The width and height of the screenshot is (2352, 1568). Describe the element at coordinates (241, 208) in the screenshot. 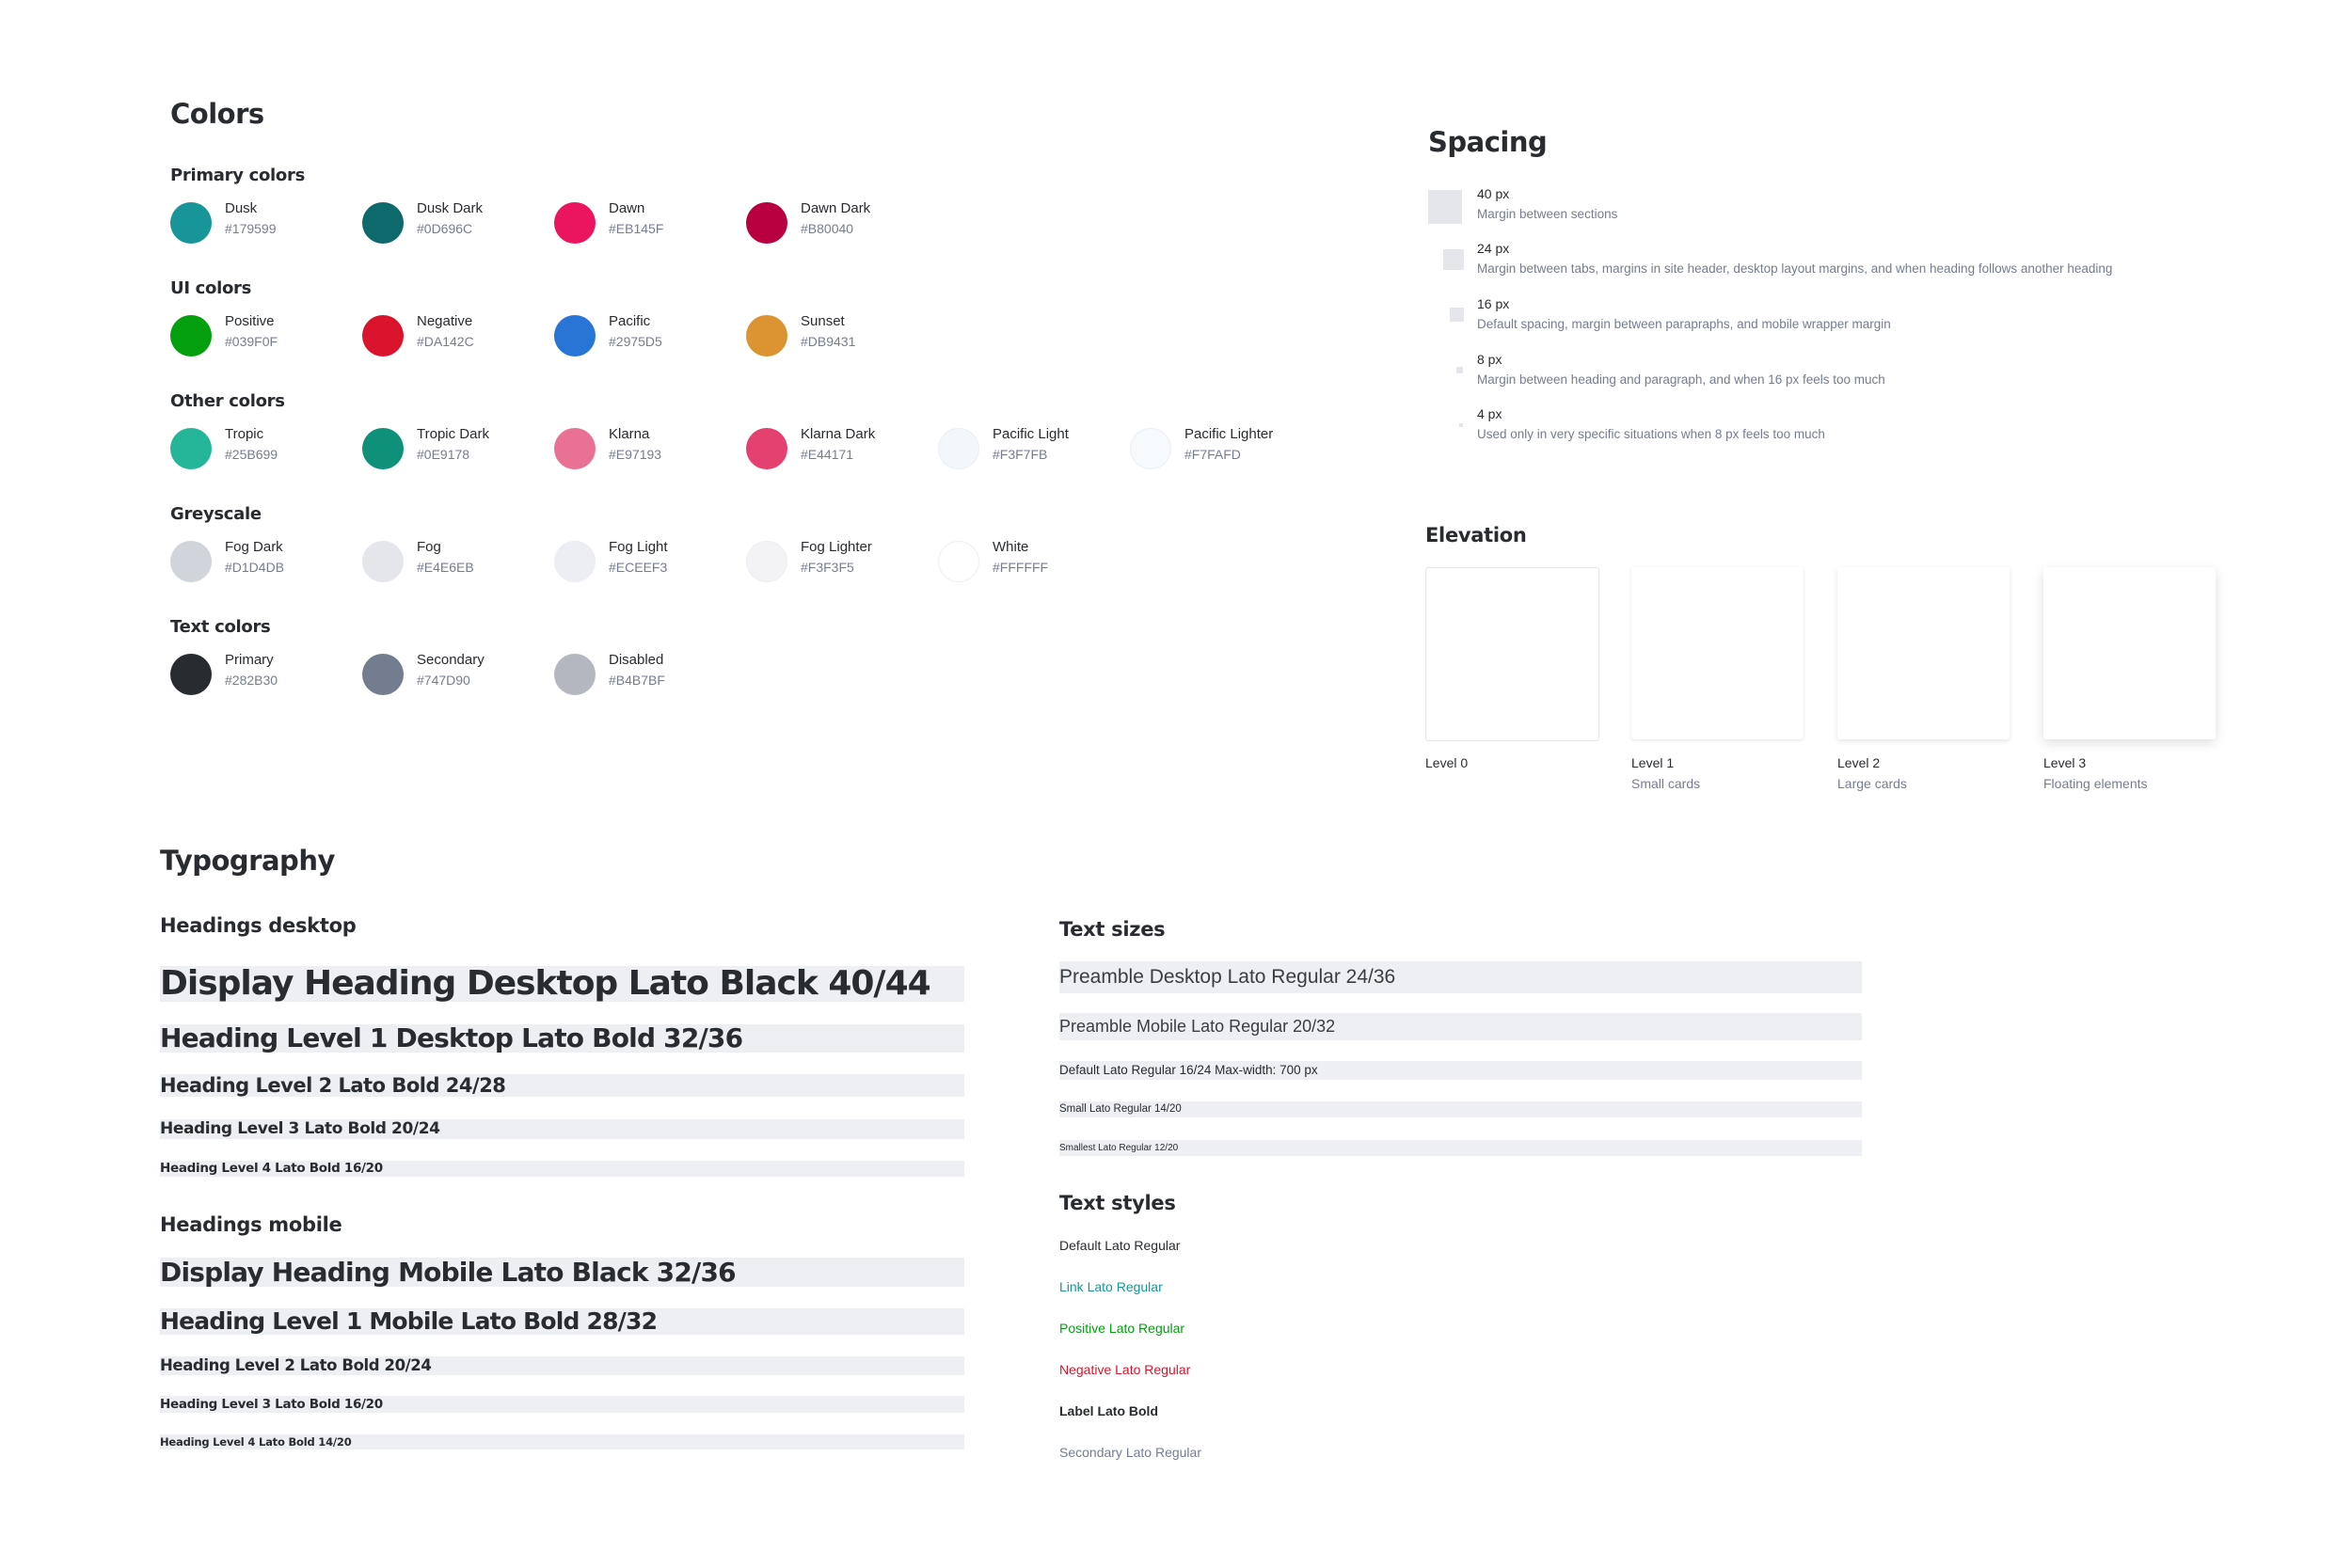

I see `color-name: Dusk` at that location.